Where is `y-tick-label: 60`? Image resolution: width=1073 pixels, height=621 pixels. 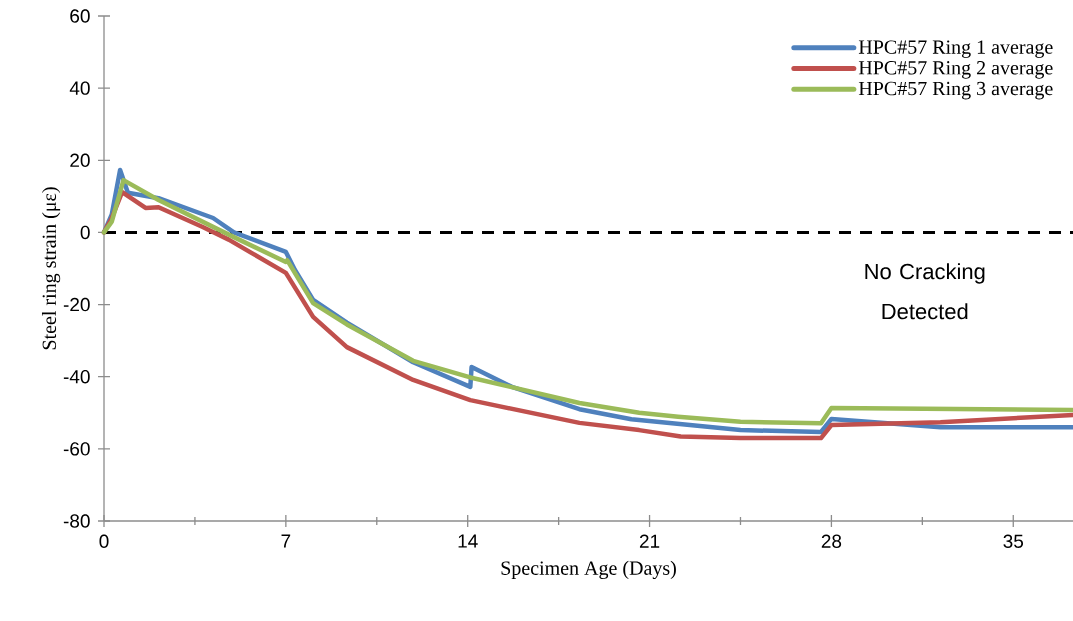 y-tick-label: 60 is located at coordinates (80, 16).